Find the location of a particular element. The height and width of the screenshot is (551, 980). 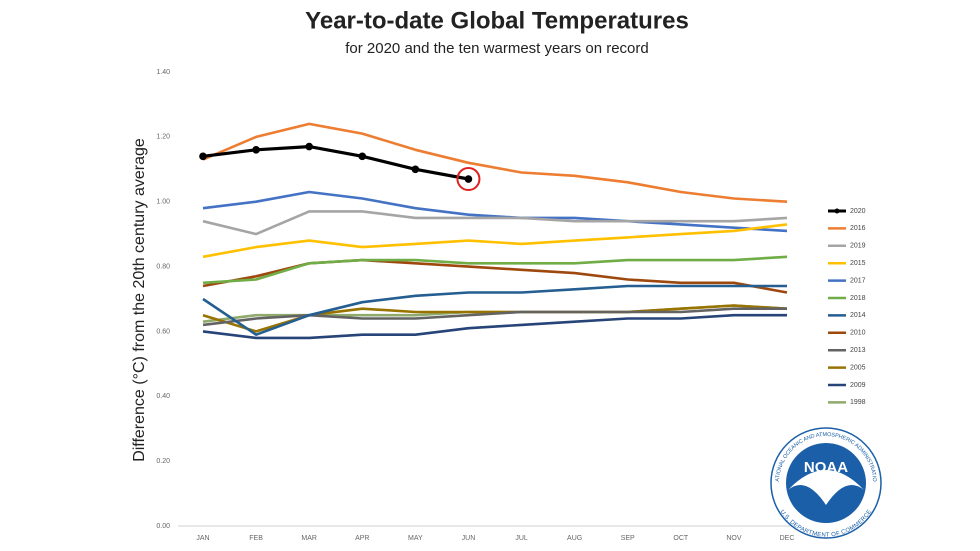

y-tick-label: 1.40 is located at coordinates (163, 72).